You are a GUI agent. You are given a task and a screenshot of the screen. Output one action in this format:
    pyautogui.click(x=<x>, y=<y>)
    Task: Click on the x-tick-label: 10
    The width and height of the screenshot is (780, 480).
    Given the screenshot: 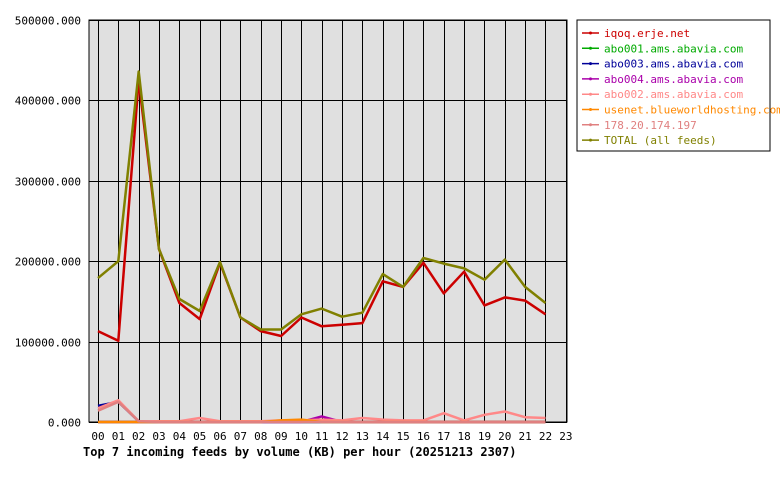 What is the action you would take?
    pyautogui.click(x=301, y=436)
    